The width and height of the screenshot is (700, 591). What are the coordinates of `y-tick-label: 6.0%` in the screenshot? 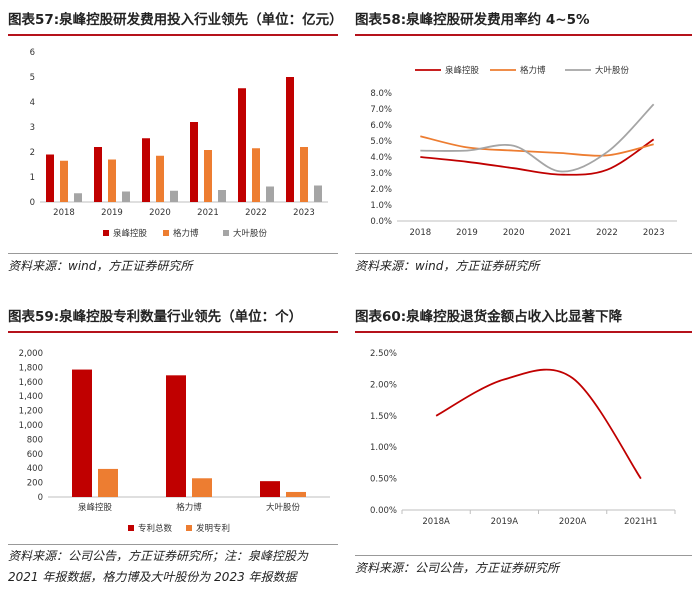 It's located at (381, 126).